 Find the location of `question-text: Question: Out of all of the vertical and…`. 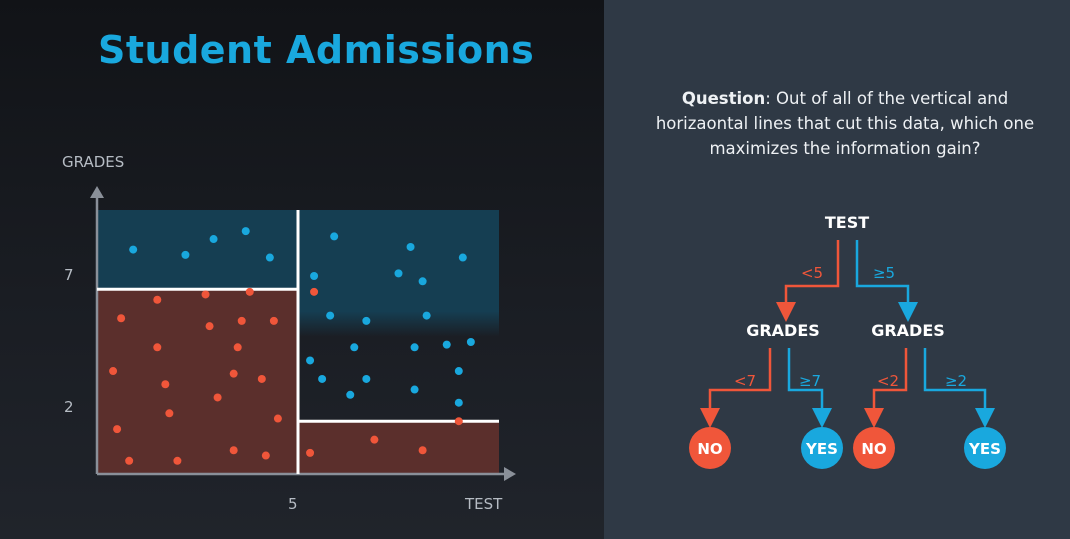

question-text: Question: Out of all of the vertical and… is located at coordinates (845, 123).